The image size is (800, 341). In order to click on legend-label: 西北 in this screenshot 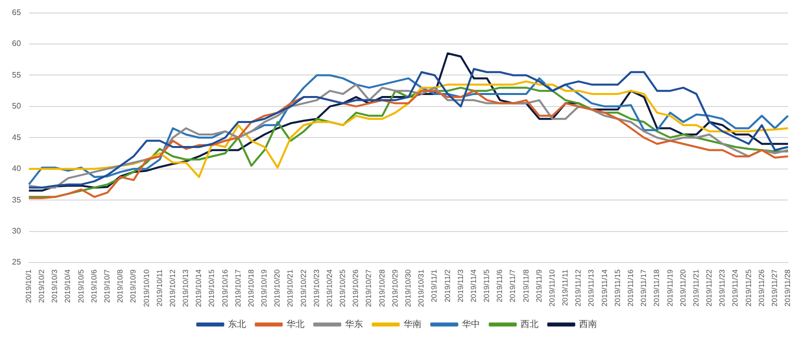, I will do `click(529, 324)`.